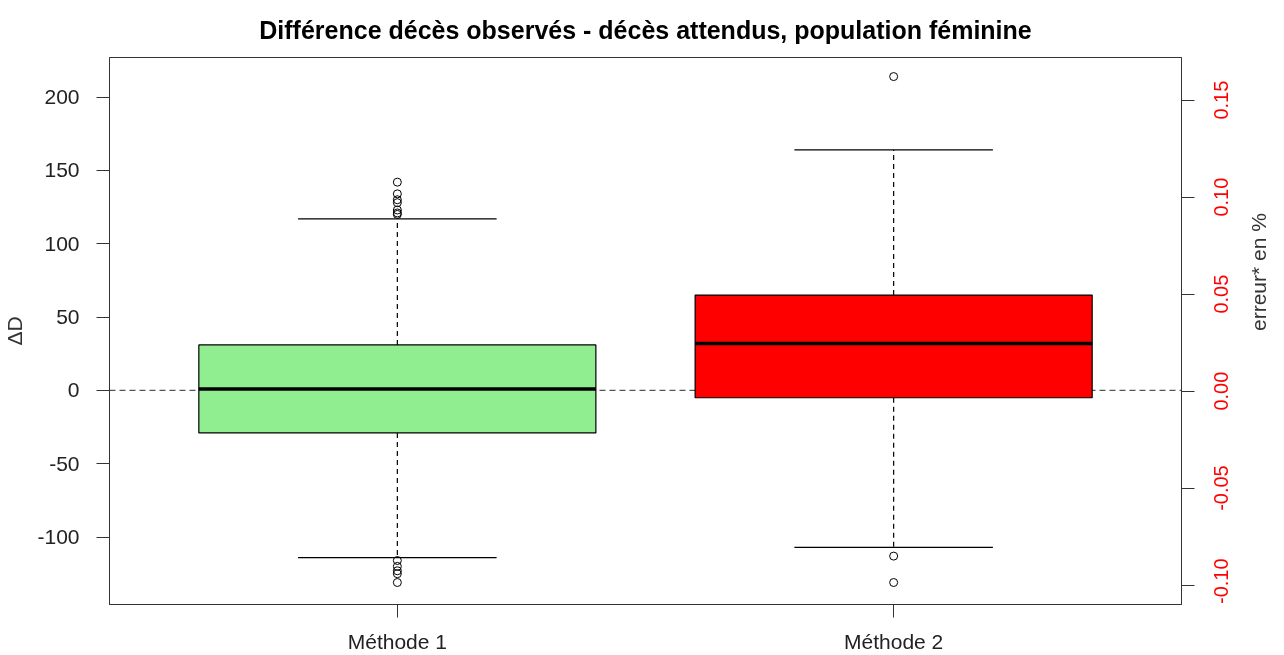 The width and height of the screenshot is (1284, 655). Describe the element at coordinates (1221, 294) in the screenshot. I see `y2-tick-label: 0.05` at that location.